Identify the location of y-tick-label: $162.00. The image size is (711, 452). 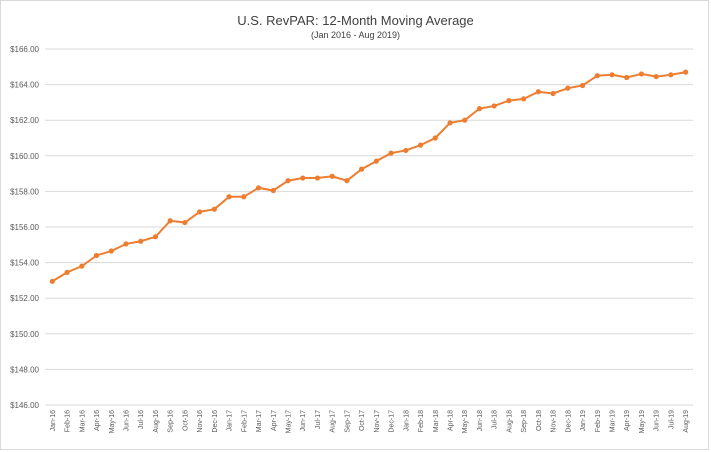
(24, 120).